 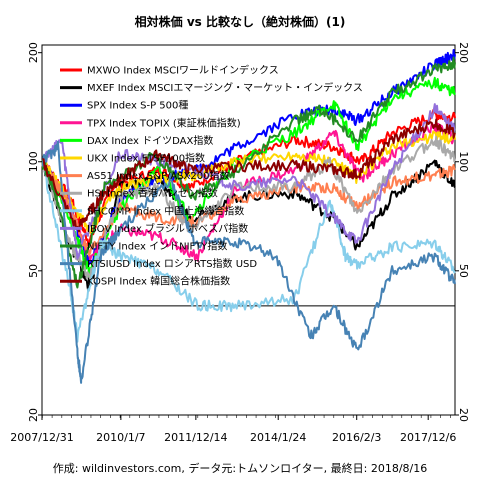 What do you see at coordinates (172, 263) in the screenshot?
I see `legend-label: RTSIUSD Index ロシアRTS指数 USD` at bounding box center [172, 263].